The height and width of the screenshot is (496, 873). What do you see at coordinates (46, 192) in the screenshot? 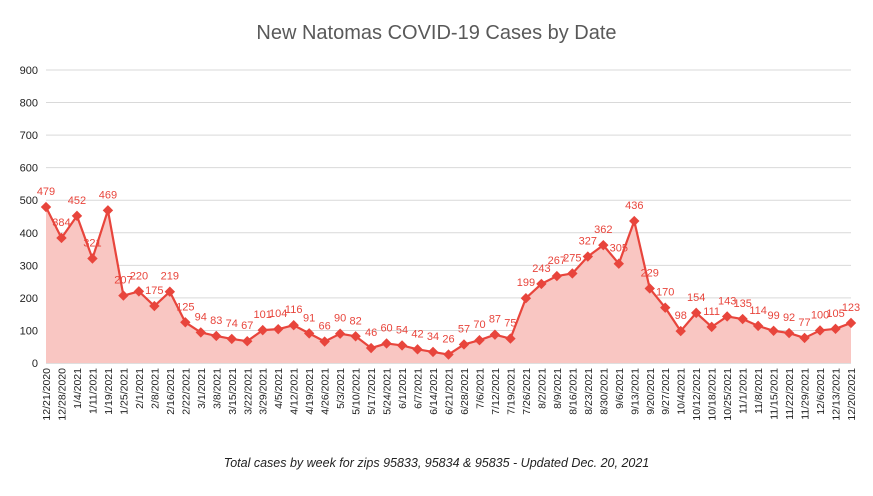
I see `data-label: 479` at bounding box center [46, 192].